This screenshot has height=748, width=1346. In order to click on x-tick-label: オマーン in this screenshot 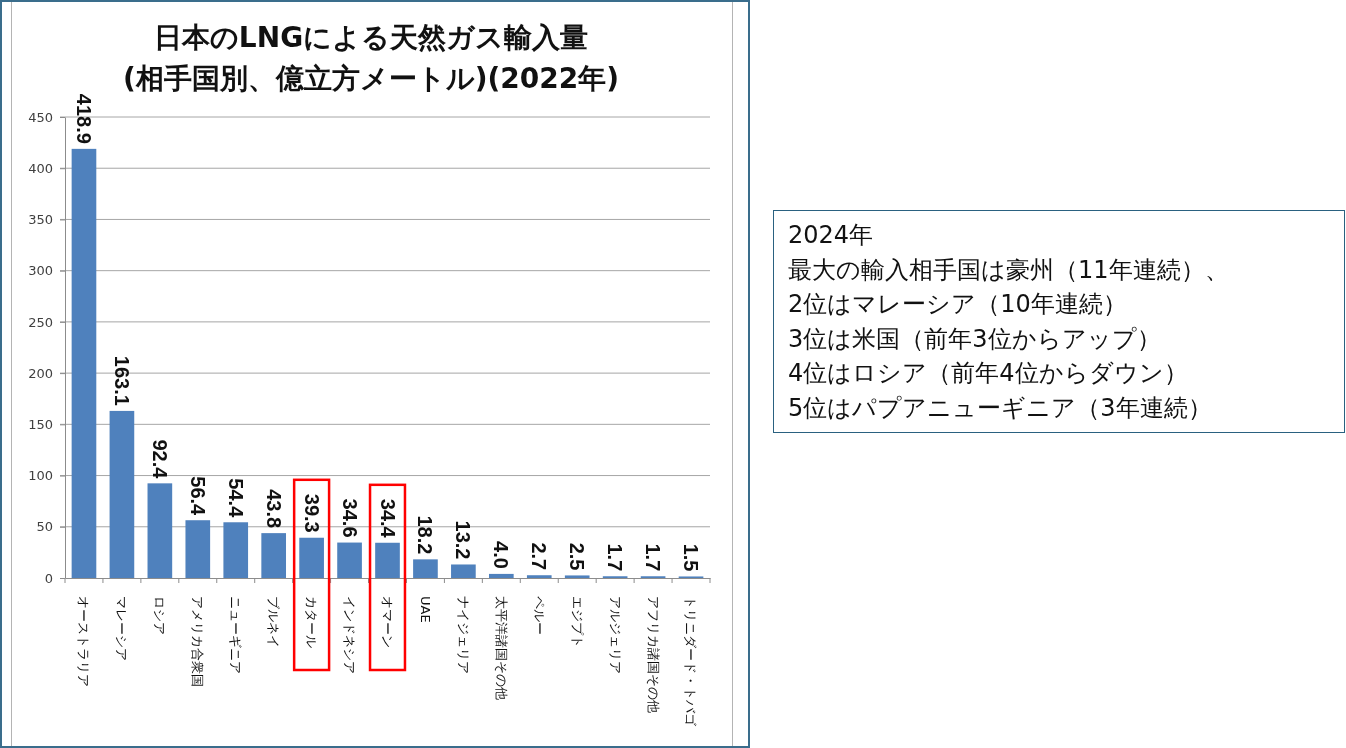, I will do `click(387, 622)`.